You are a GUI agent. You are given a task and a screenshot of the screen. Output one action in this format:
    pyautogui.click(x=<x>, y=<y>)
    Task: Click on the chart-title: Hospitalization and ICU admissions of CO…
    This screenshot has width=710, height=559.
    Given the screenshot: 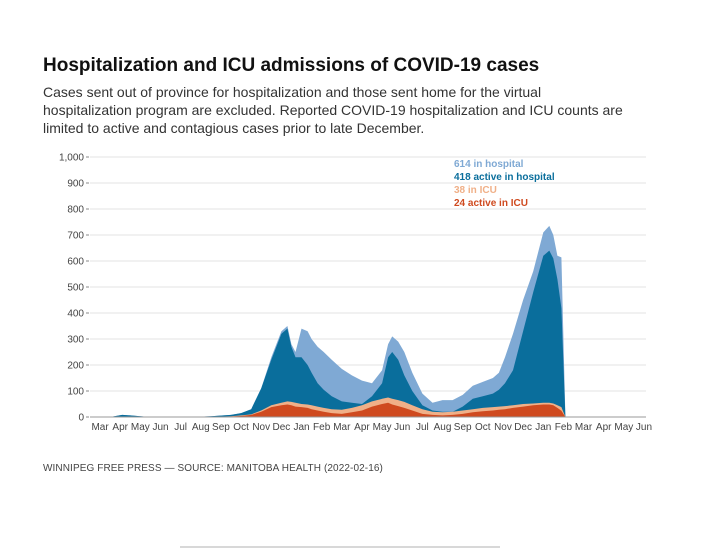 What is the action you would take?
    pyautogui.click(x=291, y=65)
    